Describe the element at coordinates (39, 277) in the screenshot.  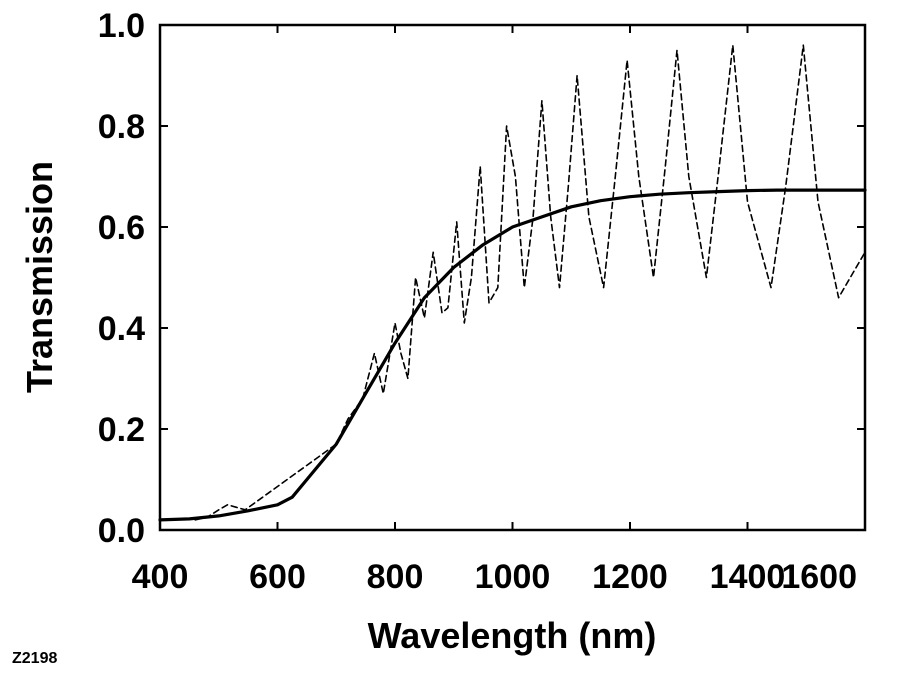
I see `y-axis-title: Transmission` at that location.